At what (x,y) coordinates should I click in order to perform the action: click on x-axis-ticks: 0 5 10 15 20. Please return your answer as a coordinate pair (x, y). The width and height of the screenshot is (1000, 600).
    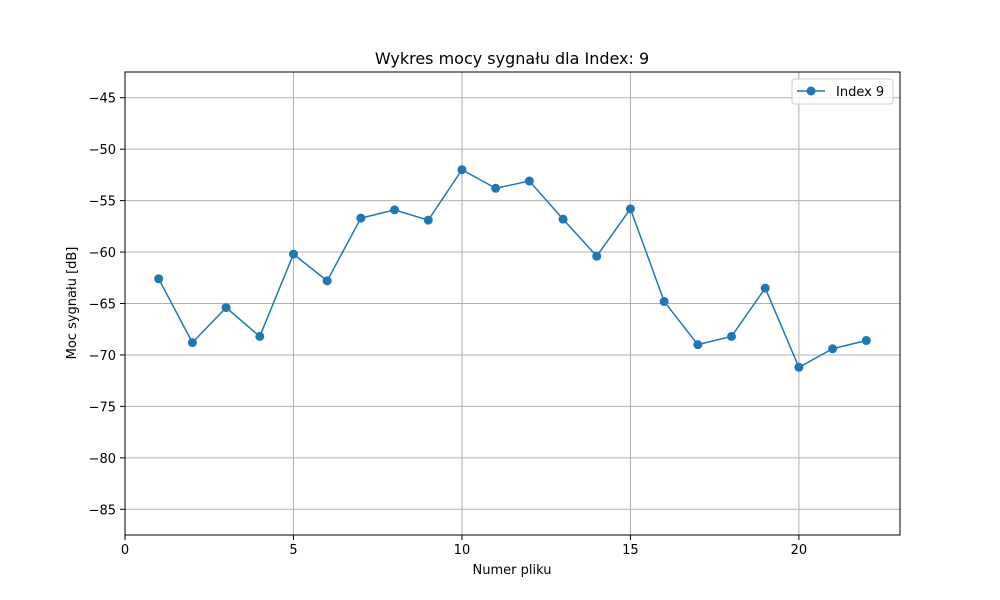
    Looking at the image, I should click on (464, 546).